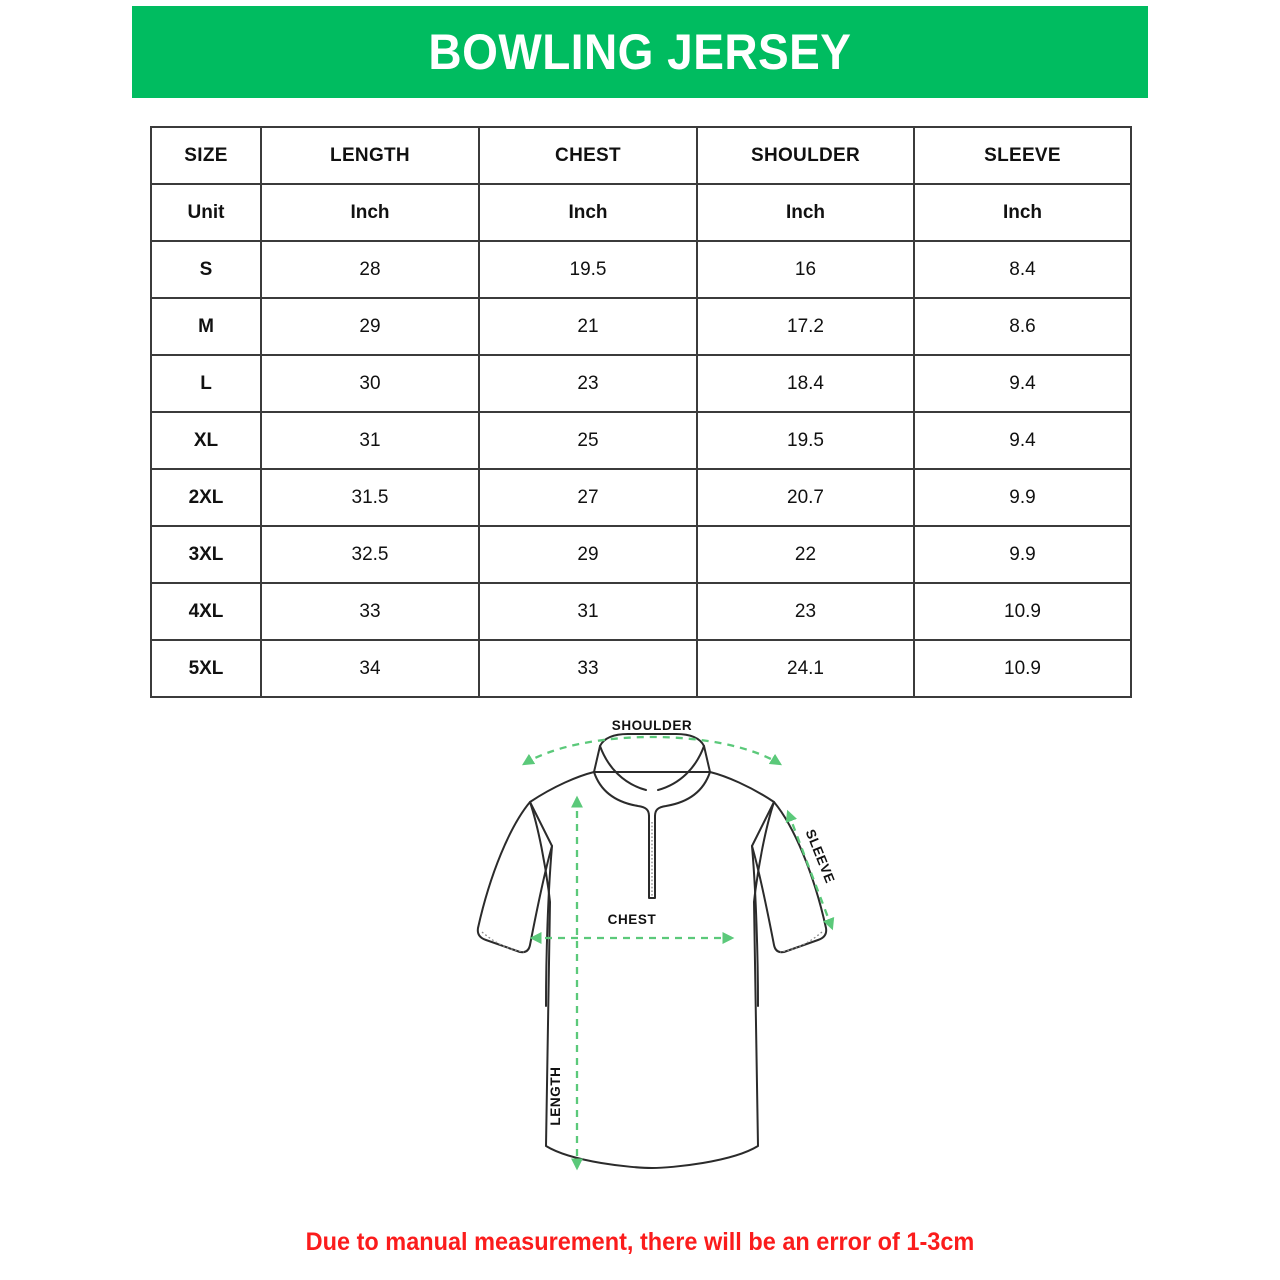 This screenshot has width=1280, height=1280. What do you see at coordinates (652, 750) in the screenshot?
I see `shoulder-arrow` at bounding box center [652, 750].